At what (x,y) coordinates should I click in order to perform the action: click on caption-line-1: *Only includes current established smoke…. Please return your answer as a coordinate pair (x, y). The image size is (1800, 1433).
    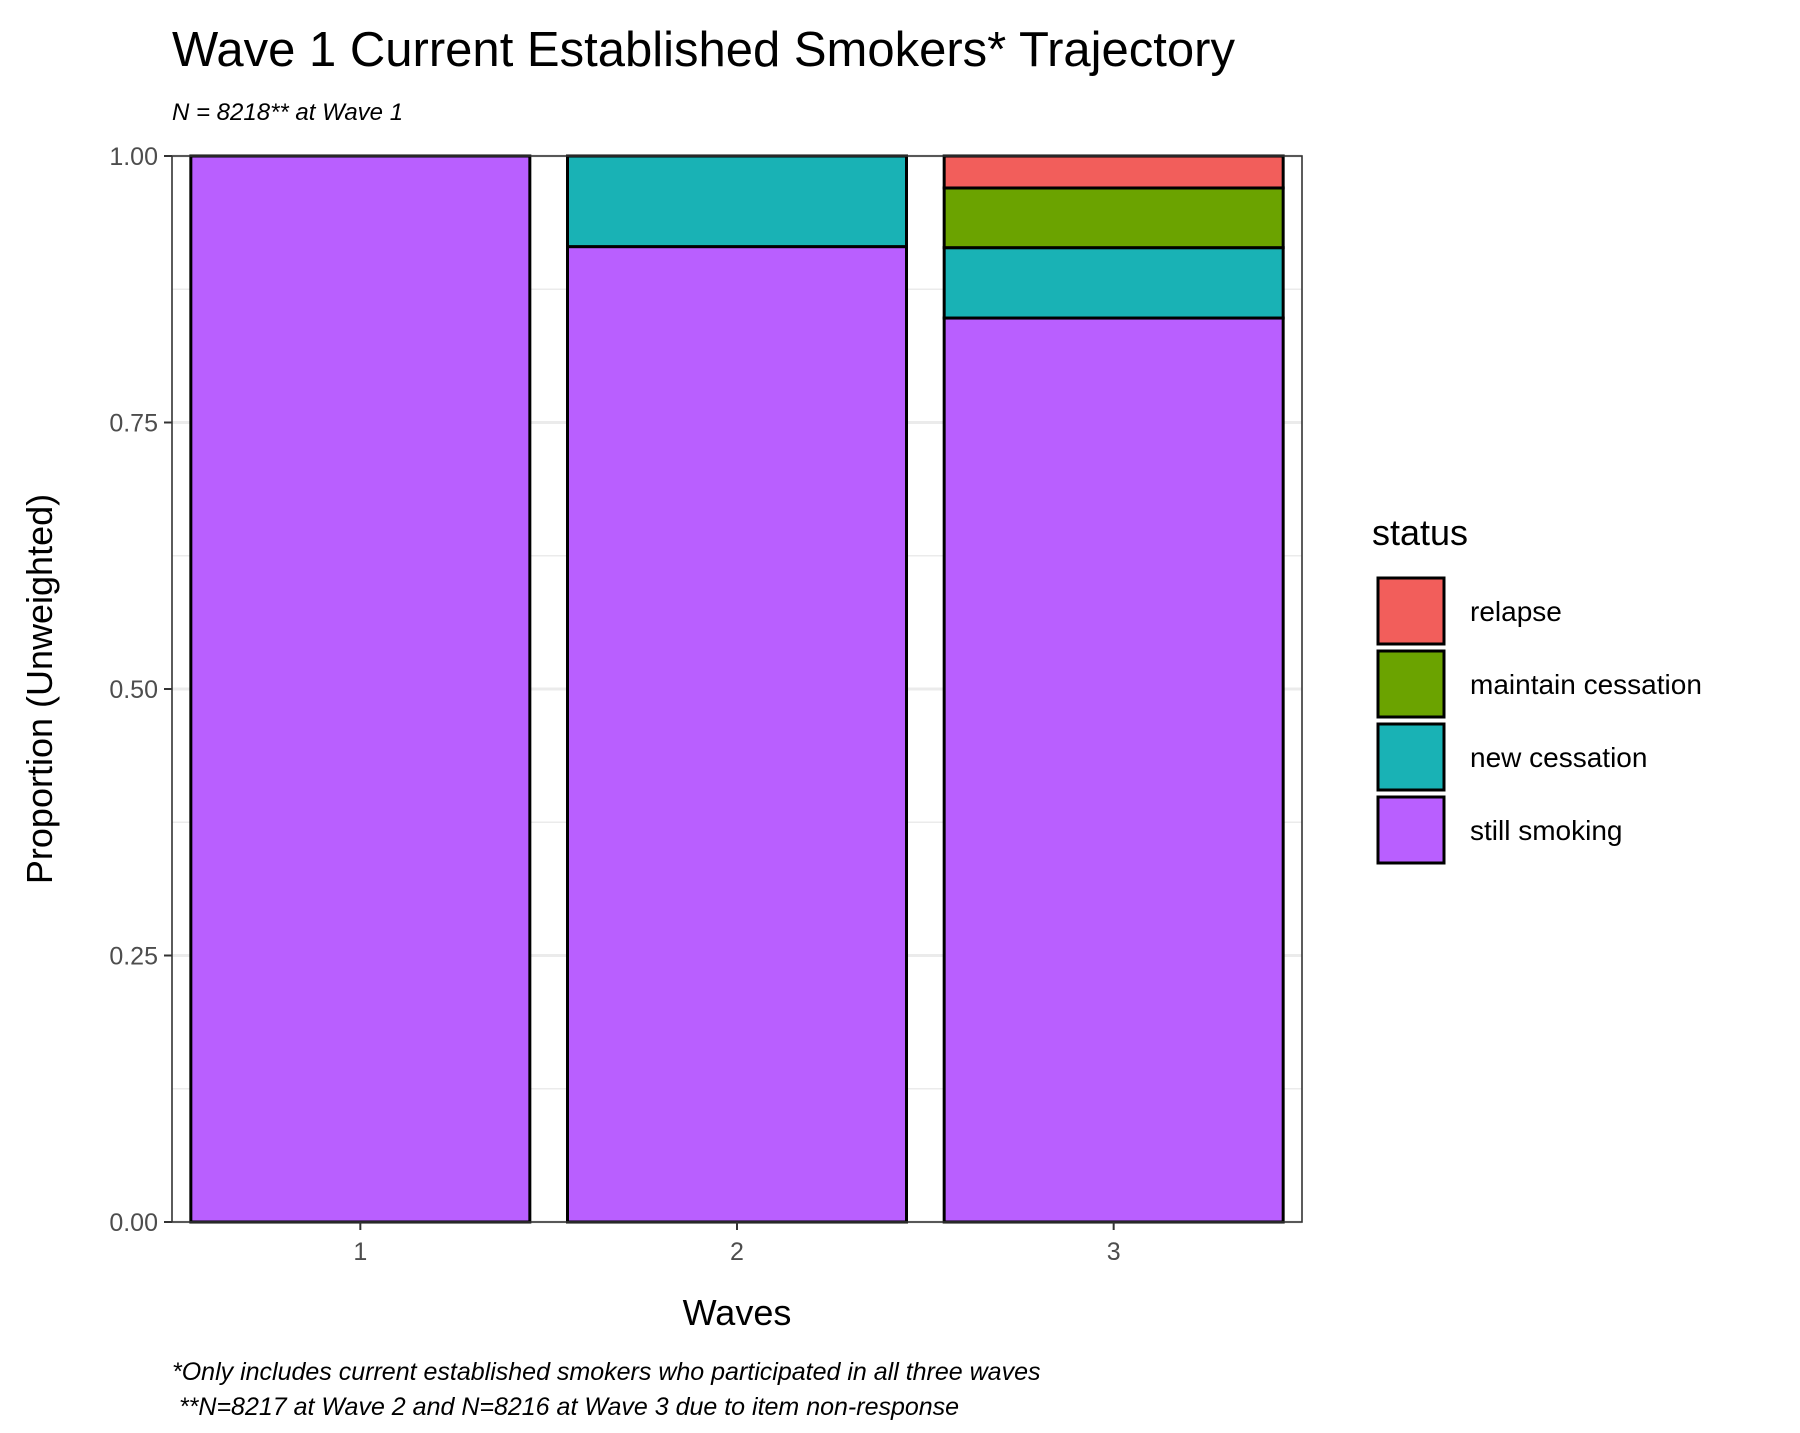
    Looking at the image, I should click on (606, 1372).